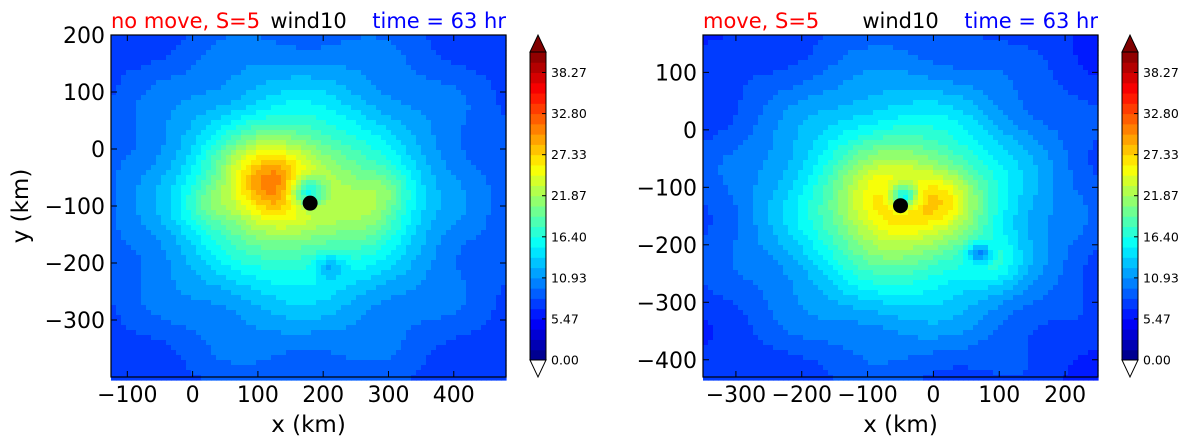  What do you see at coordinates (569, 113) in the screenshot?
I see `panel1-colorbar-tick-label: 32.80` at bounding box center [569, 113].